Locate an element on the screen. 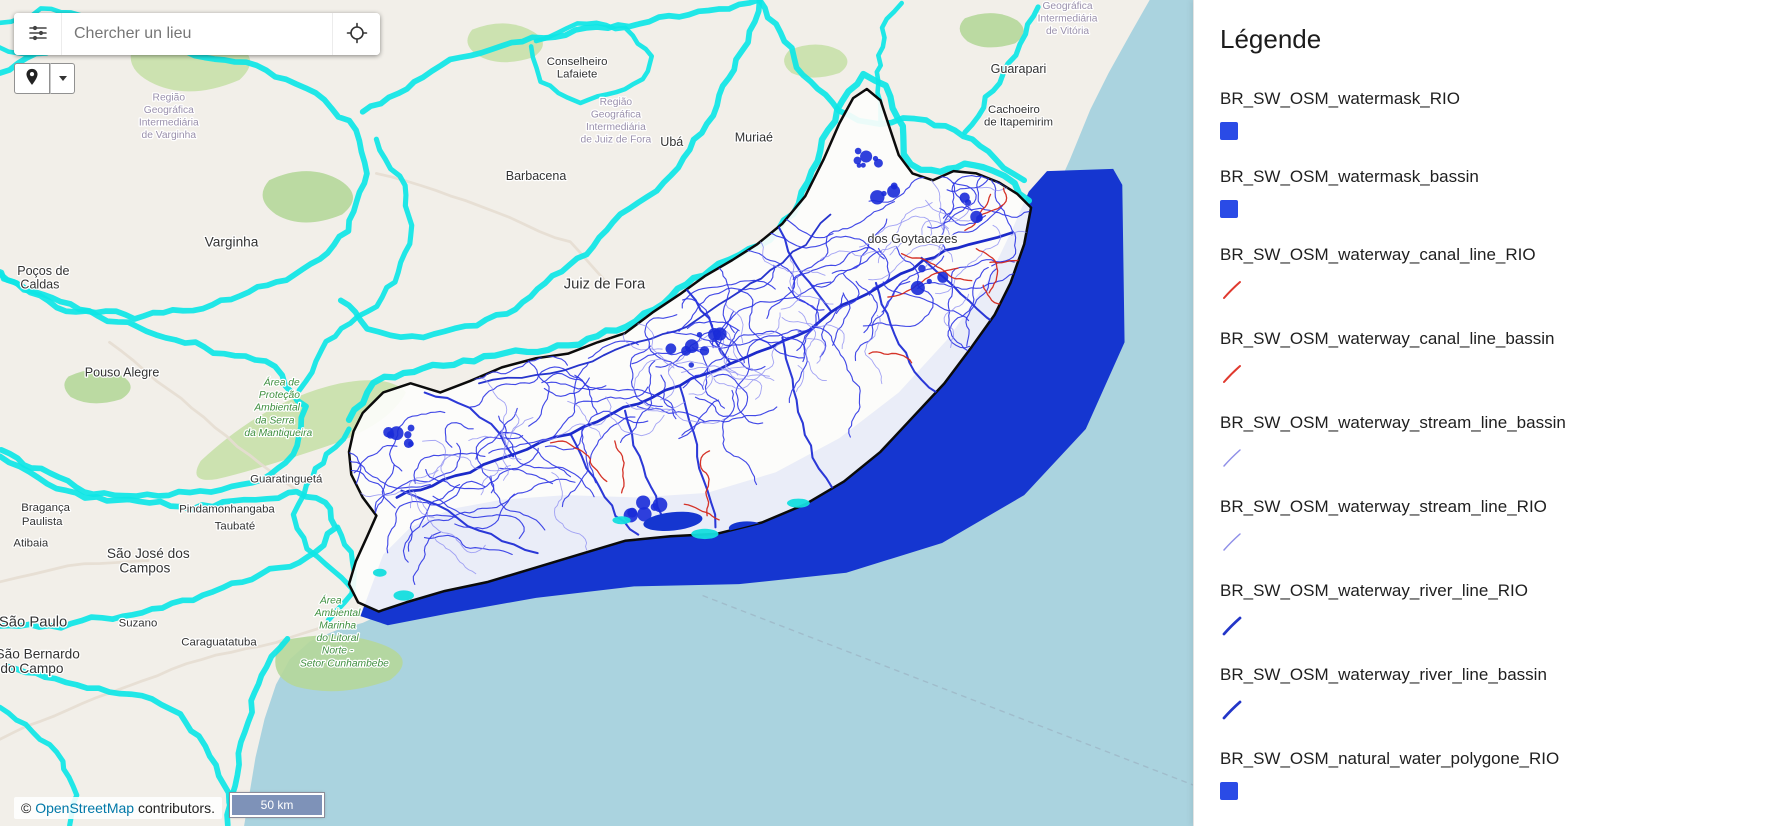 The height and width of the screenshot is (826, 1788). svg-text: São Paulo is located at coordinates (33, 622).